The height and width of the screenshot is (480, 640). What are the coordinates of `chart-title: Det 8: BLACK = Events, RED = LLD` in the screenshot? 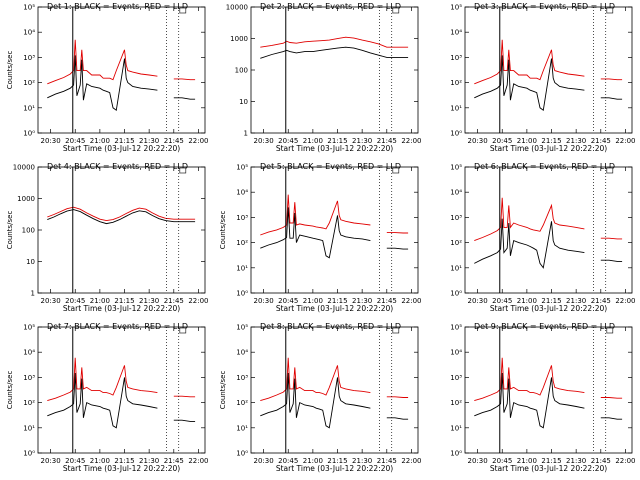 It's located at (330, 326).